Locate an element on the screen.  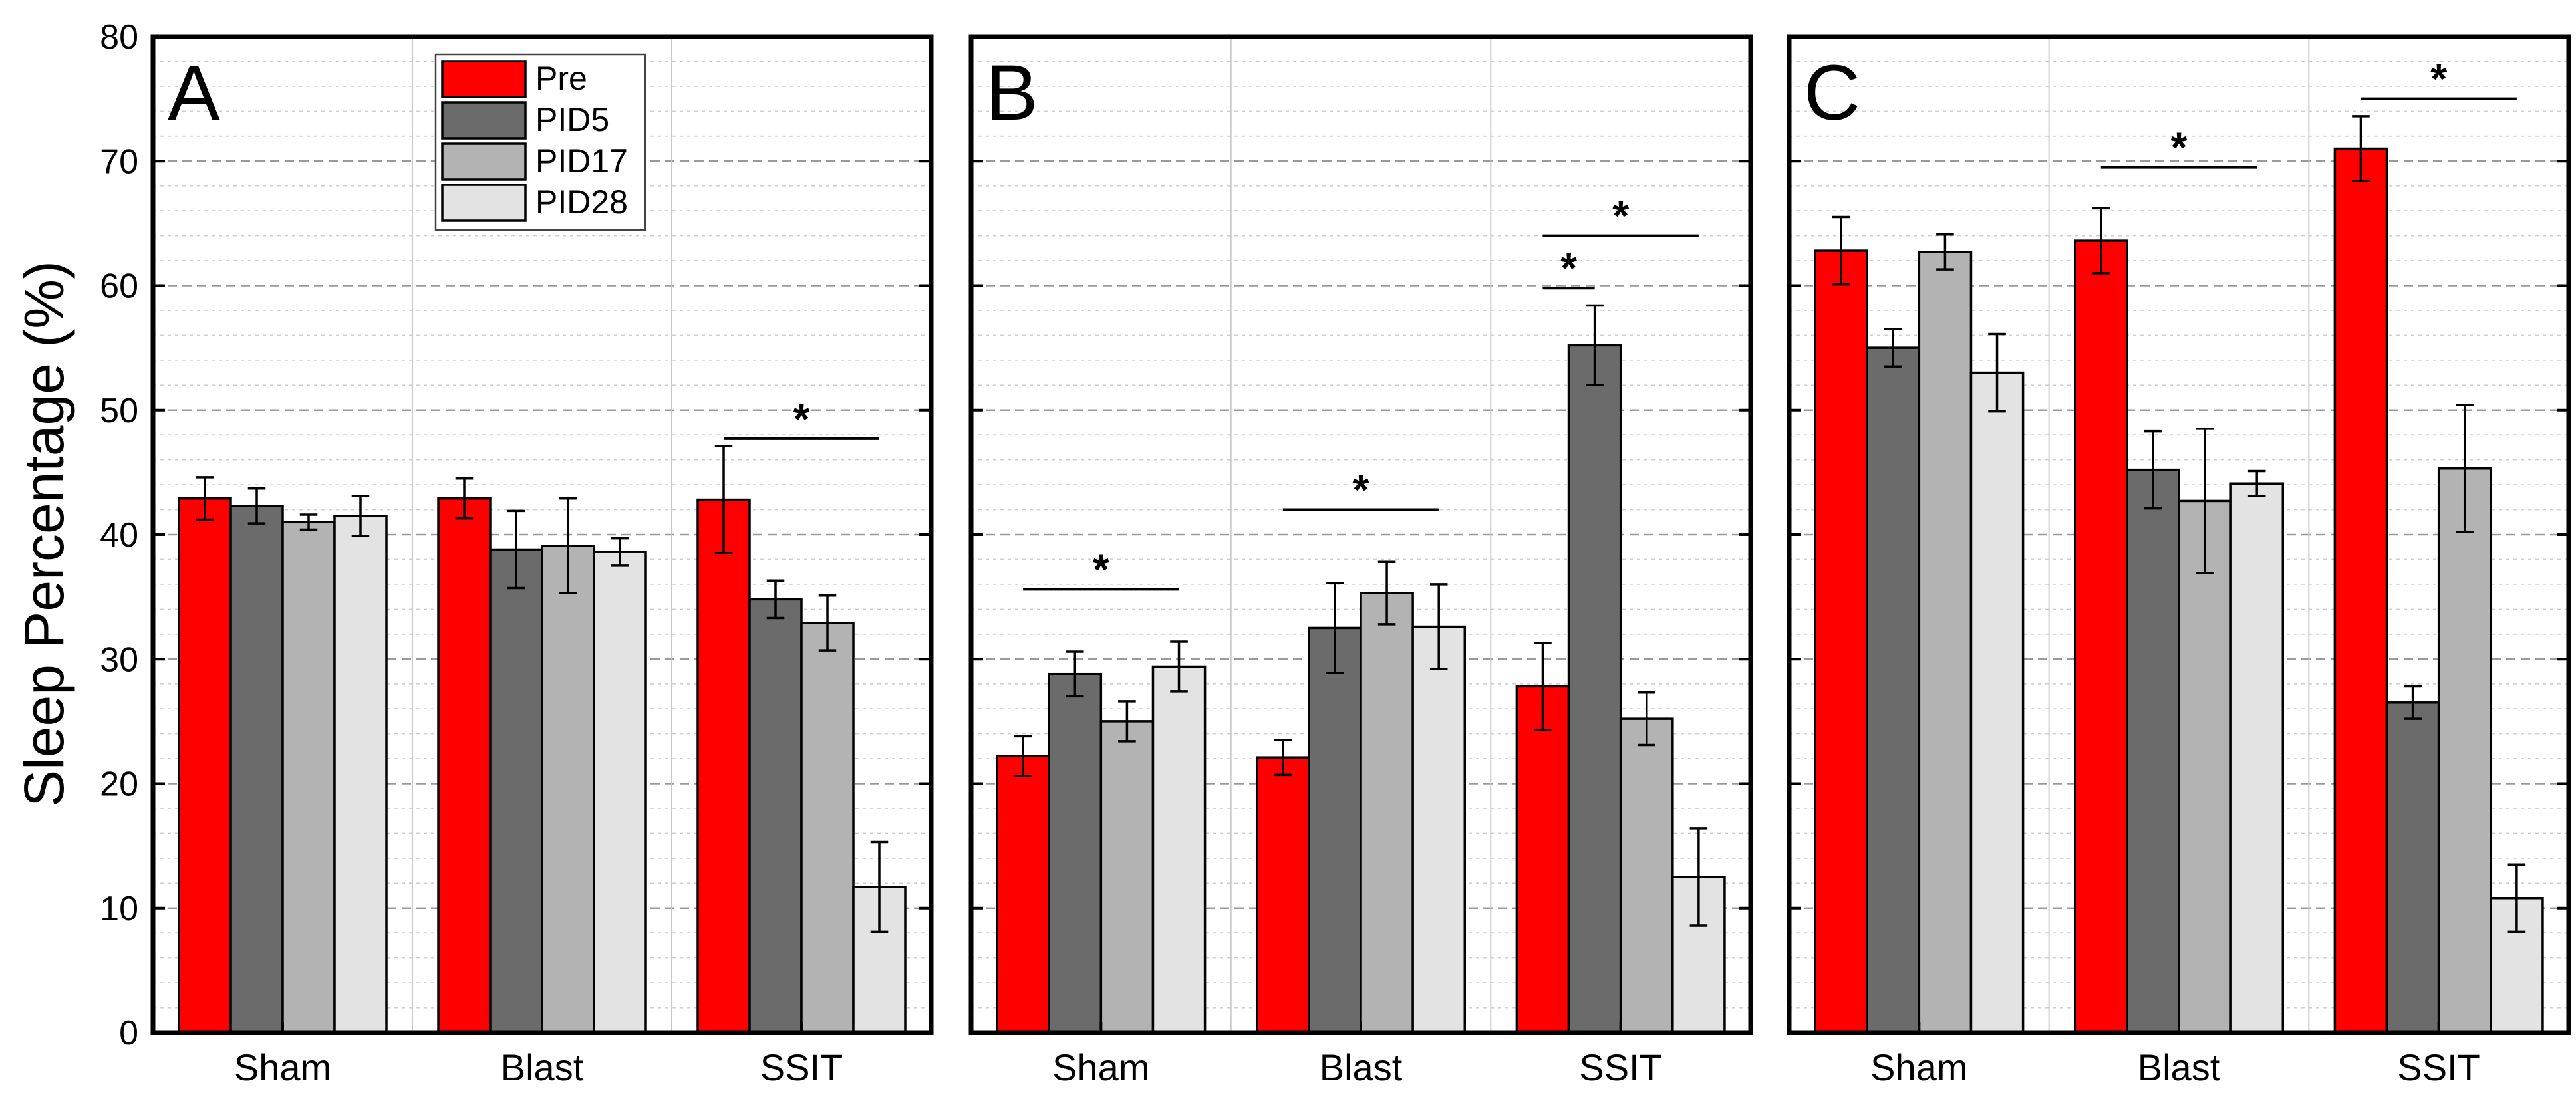
bar-A-SSIT-PID17 is located at coordinates (827, 828).